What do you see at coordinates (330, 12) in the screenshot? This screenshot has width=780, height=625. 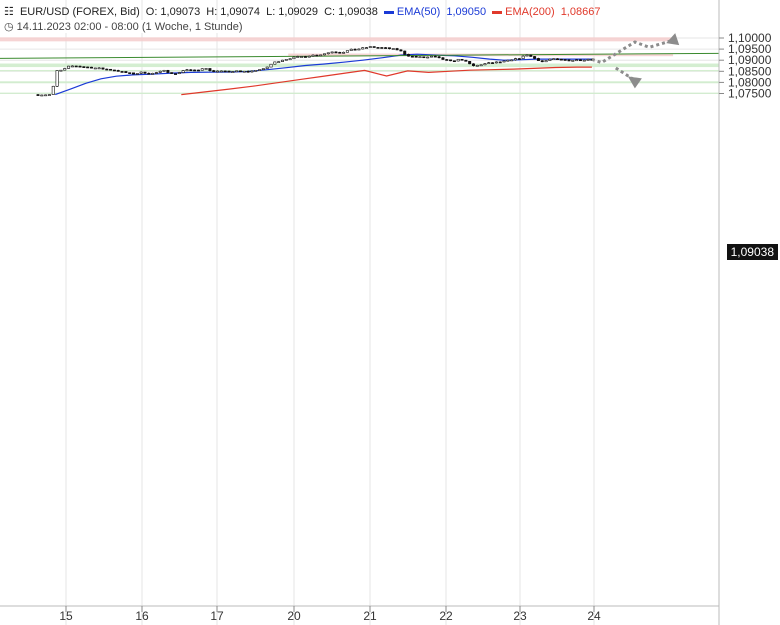 I see `close-label: C:` at bounding box center [330, 12].